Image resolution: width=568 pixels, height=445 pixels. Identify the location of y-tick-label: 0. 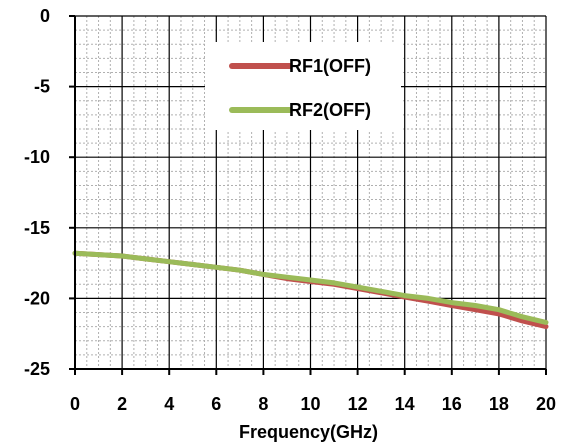
(45, 16).